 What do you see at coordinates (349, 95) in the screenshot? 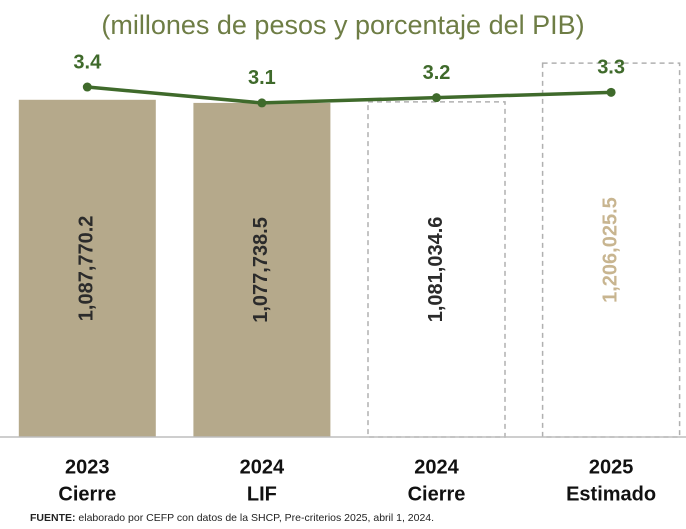
I see `line-series` at bounding box center [349, 95].